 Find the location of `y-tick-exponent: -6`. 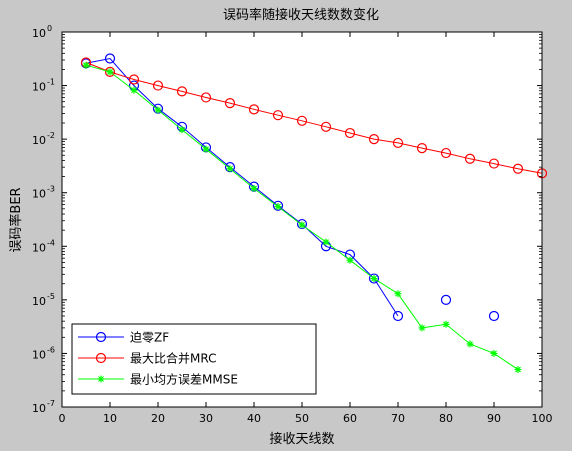

y-tick-exponent: -6 is located at coordinates (51, 349).